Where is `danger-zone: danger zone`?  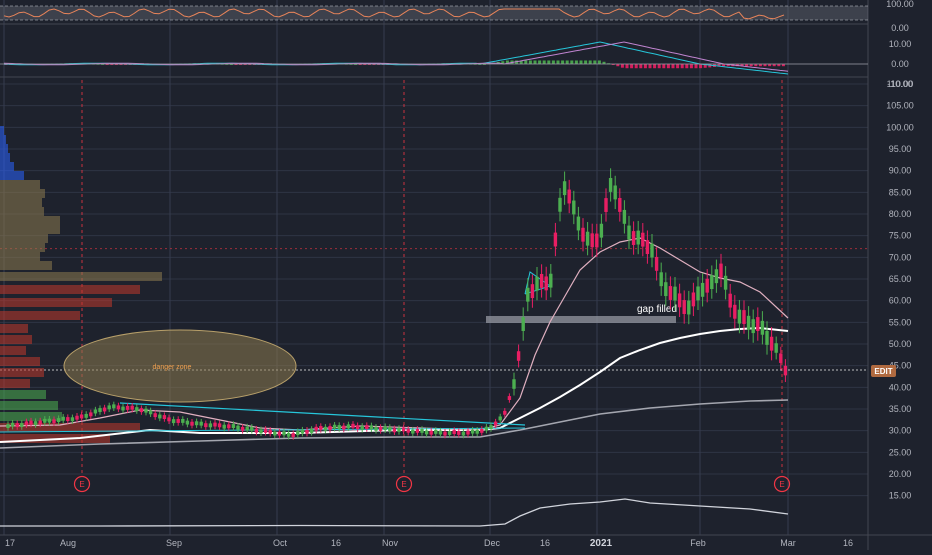
danger-zone: danger zone is located at coordinates (180, 366).